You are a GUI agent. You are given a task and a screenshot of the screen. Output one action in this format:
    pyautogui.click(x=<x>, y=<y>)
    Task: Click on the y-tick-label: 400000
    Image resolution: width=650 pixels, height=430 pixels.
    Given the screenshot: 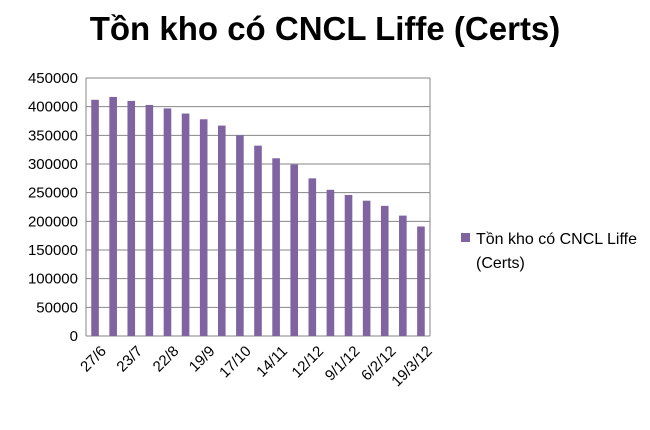 What is the action you would take?
    pyautogui.click(x=53, y=107)
    